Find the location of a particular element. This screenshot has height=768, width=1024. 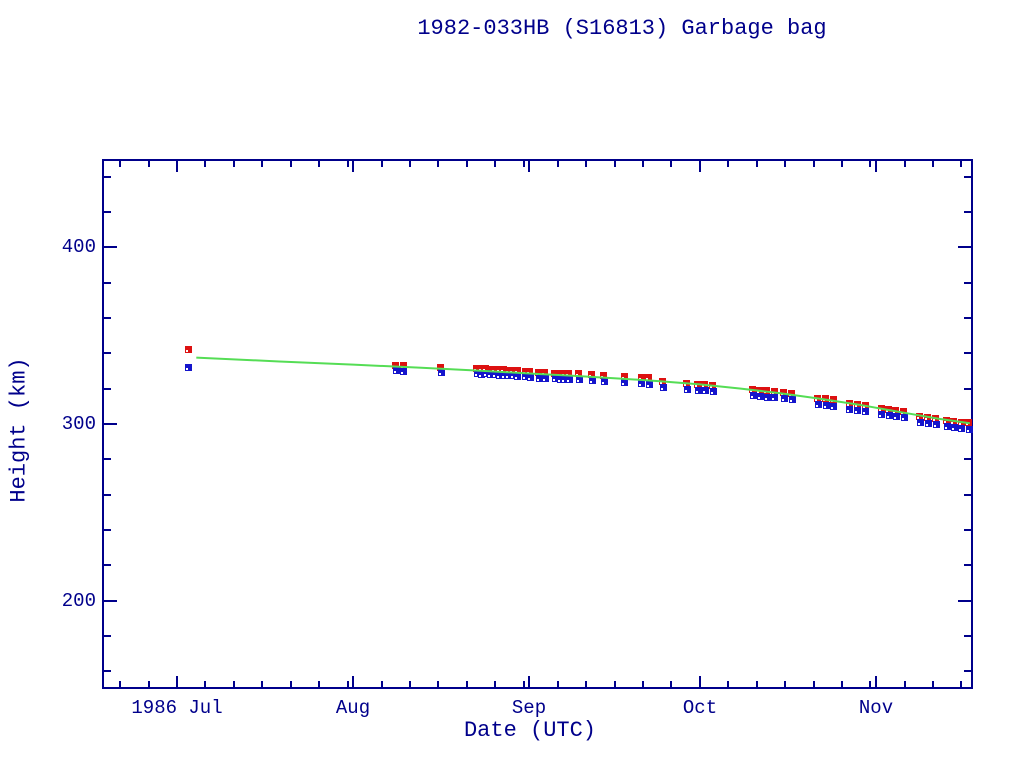

x-tick-label: Oct is located at coordinates (700, 708).